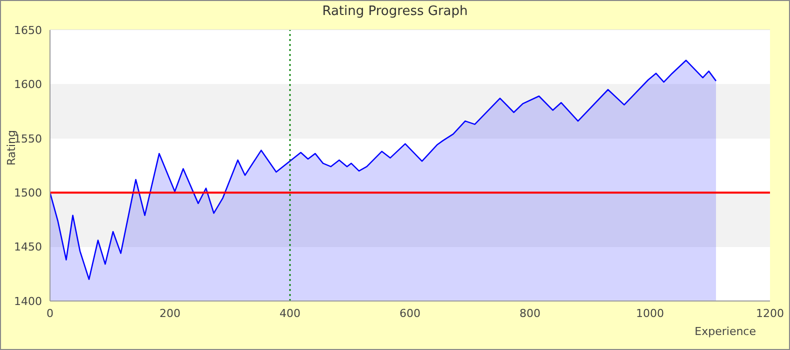 Image resolution: width=790 pixels, height=350 pixels. What do you see at coordinates (290, 313) in the screenshot?
I see `x-tick-label: 400` at bounding box center [290, 313].